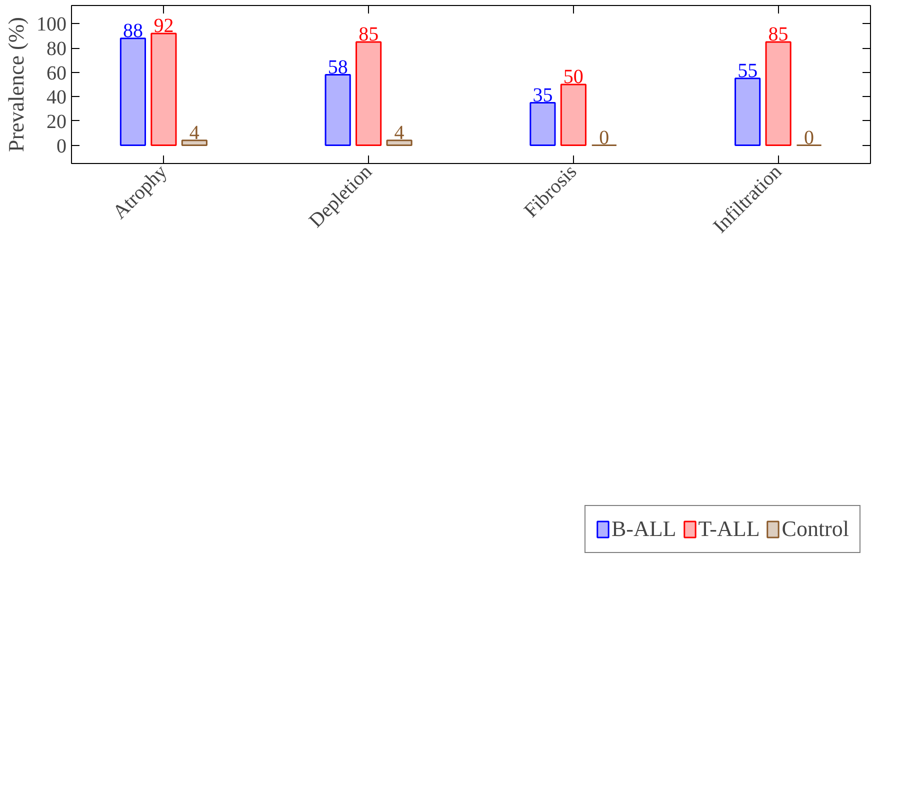  What do you see at coordinates (132, 31) in the screenshot?
I see `data-label: 88` at bounding box center [132, 31].